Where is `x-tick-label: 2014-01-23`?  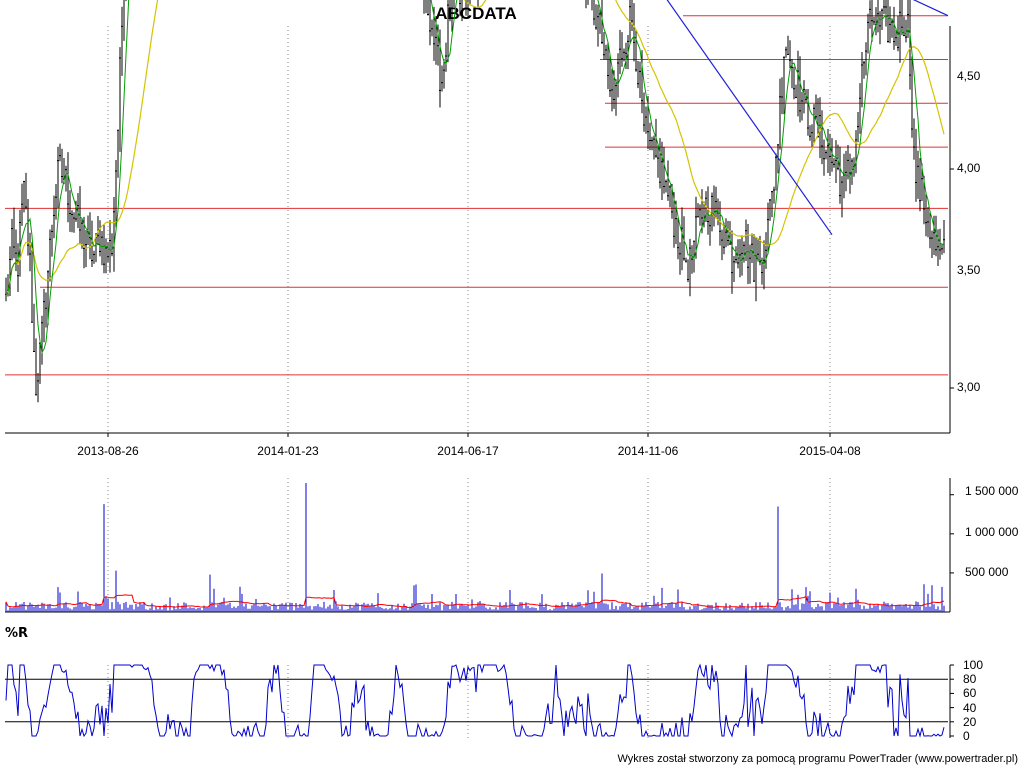
x-tick-label: 2014-01-23 is located at coordinates (288, 451).